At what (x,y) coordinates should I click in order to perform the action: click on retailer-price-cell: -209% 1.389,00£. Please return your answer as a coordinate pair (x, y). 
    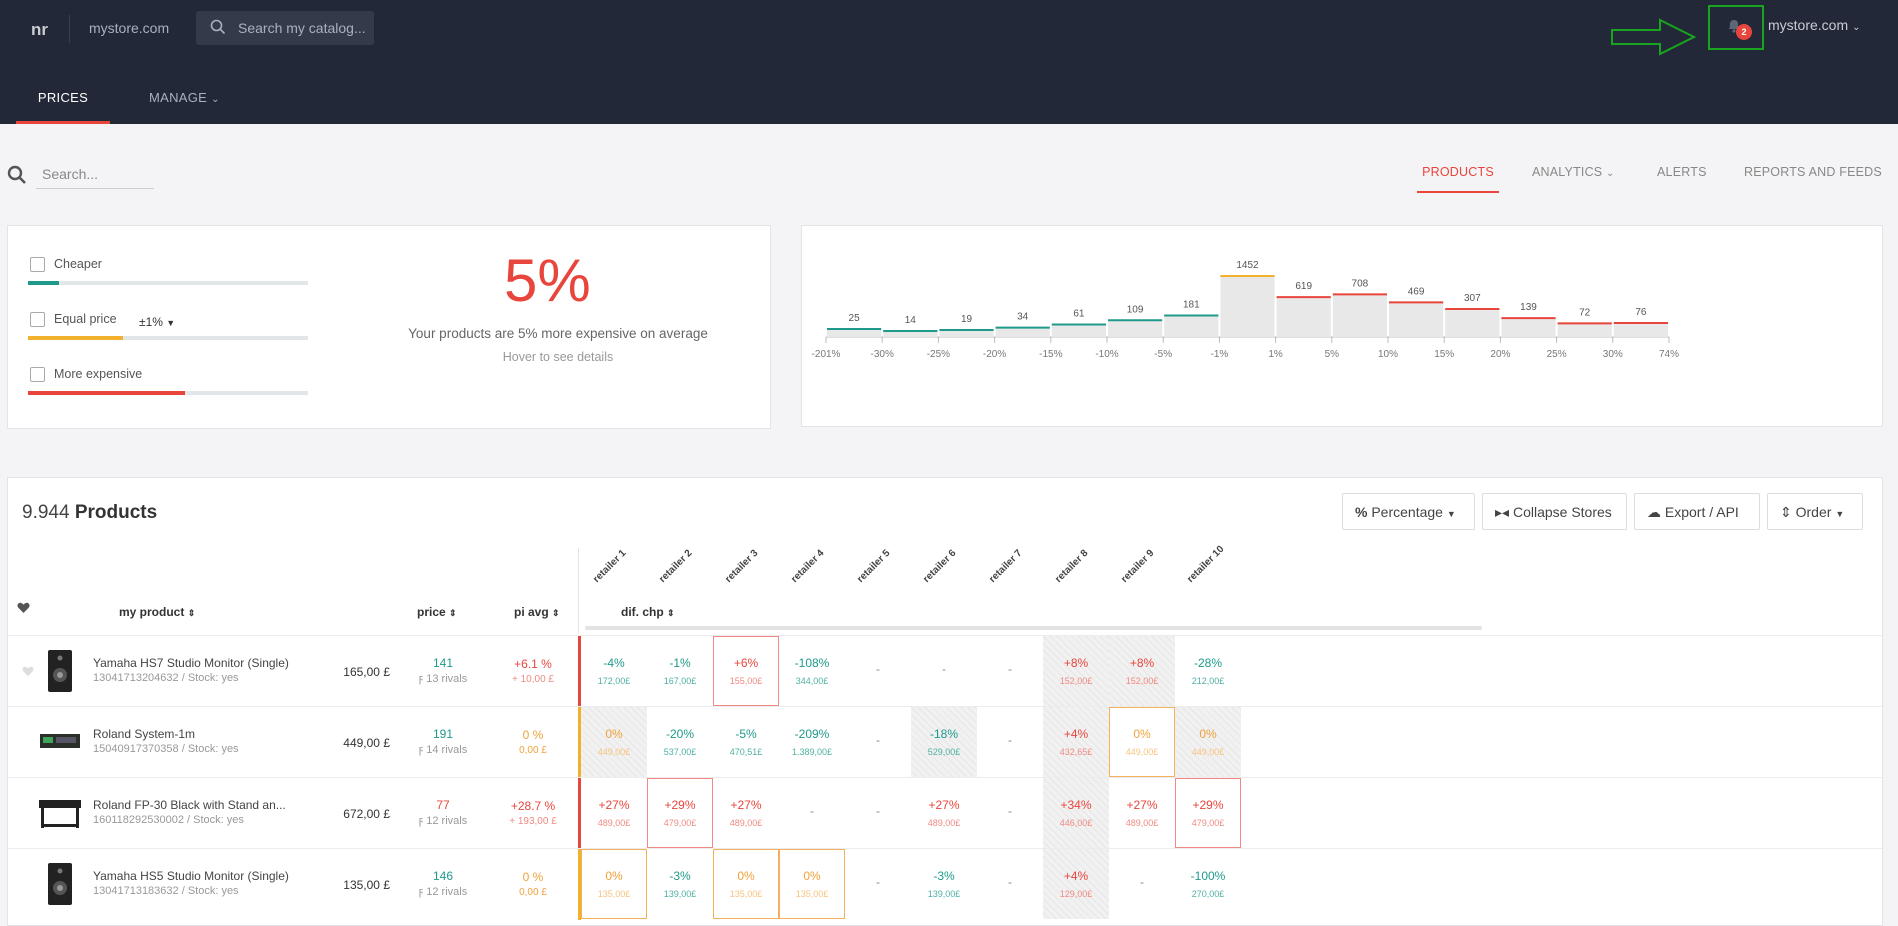
    Looking at the image, I should click on (812, 742).